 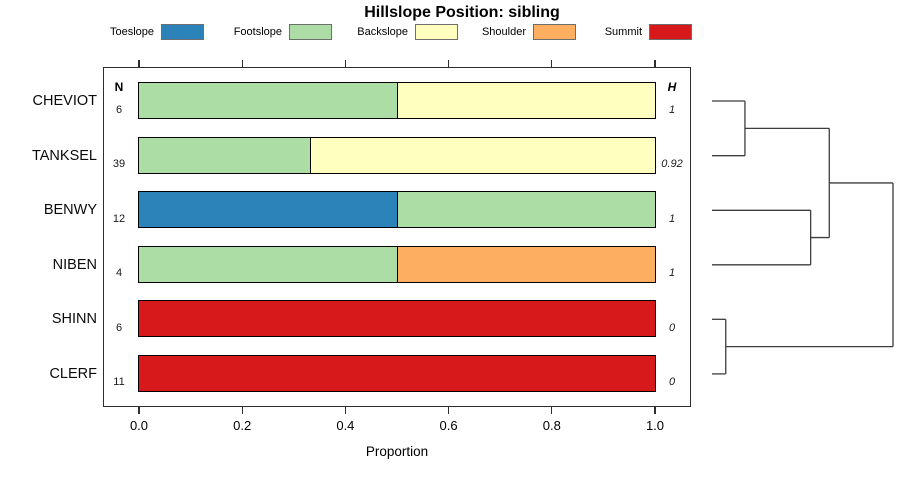 What do you see at coordinates (672, 273) in the screenshot?
I see `h-value-niben: 1` at bounding box center [672, 273].